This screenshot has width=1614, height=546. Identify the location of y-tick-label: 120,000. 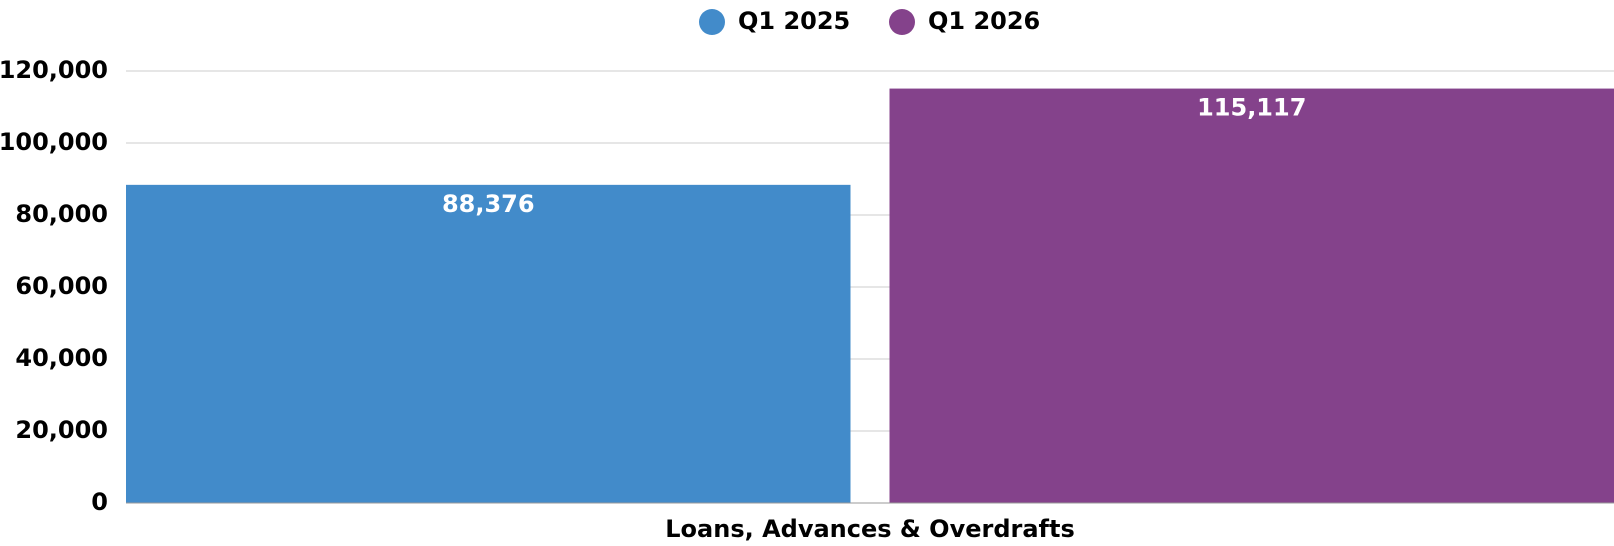
(54, 70).